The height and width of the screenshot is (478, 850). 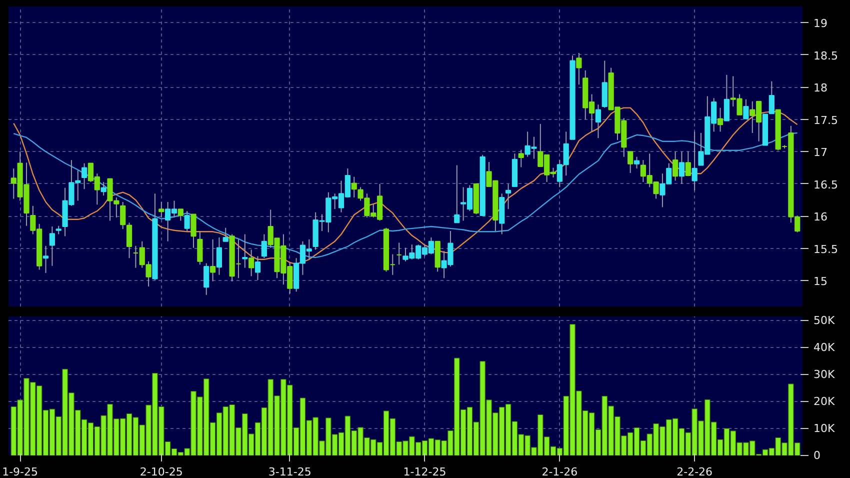 What do you see at coordinates (826, 55) in the screenshot?
I see `y-tick-label: 18.5` at bounding box center [826, 55].